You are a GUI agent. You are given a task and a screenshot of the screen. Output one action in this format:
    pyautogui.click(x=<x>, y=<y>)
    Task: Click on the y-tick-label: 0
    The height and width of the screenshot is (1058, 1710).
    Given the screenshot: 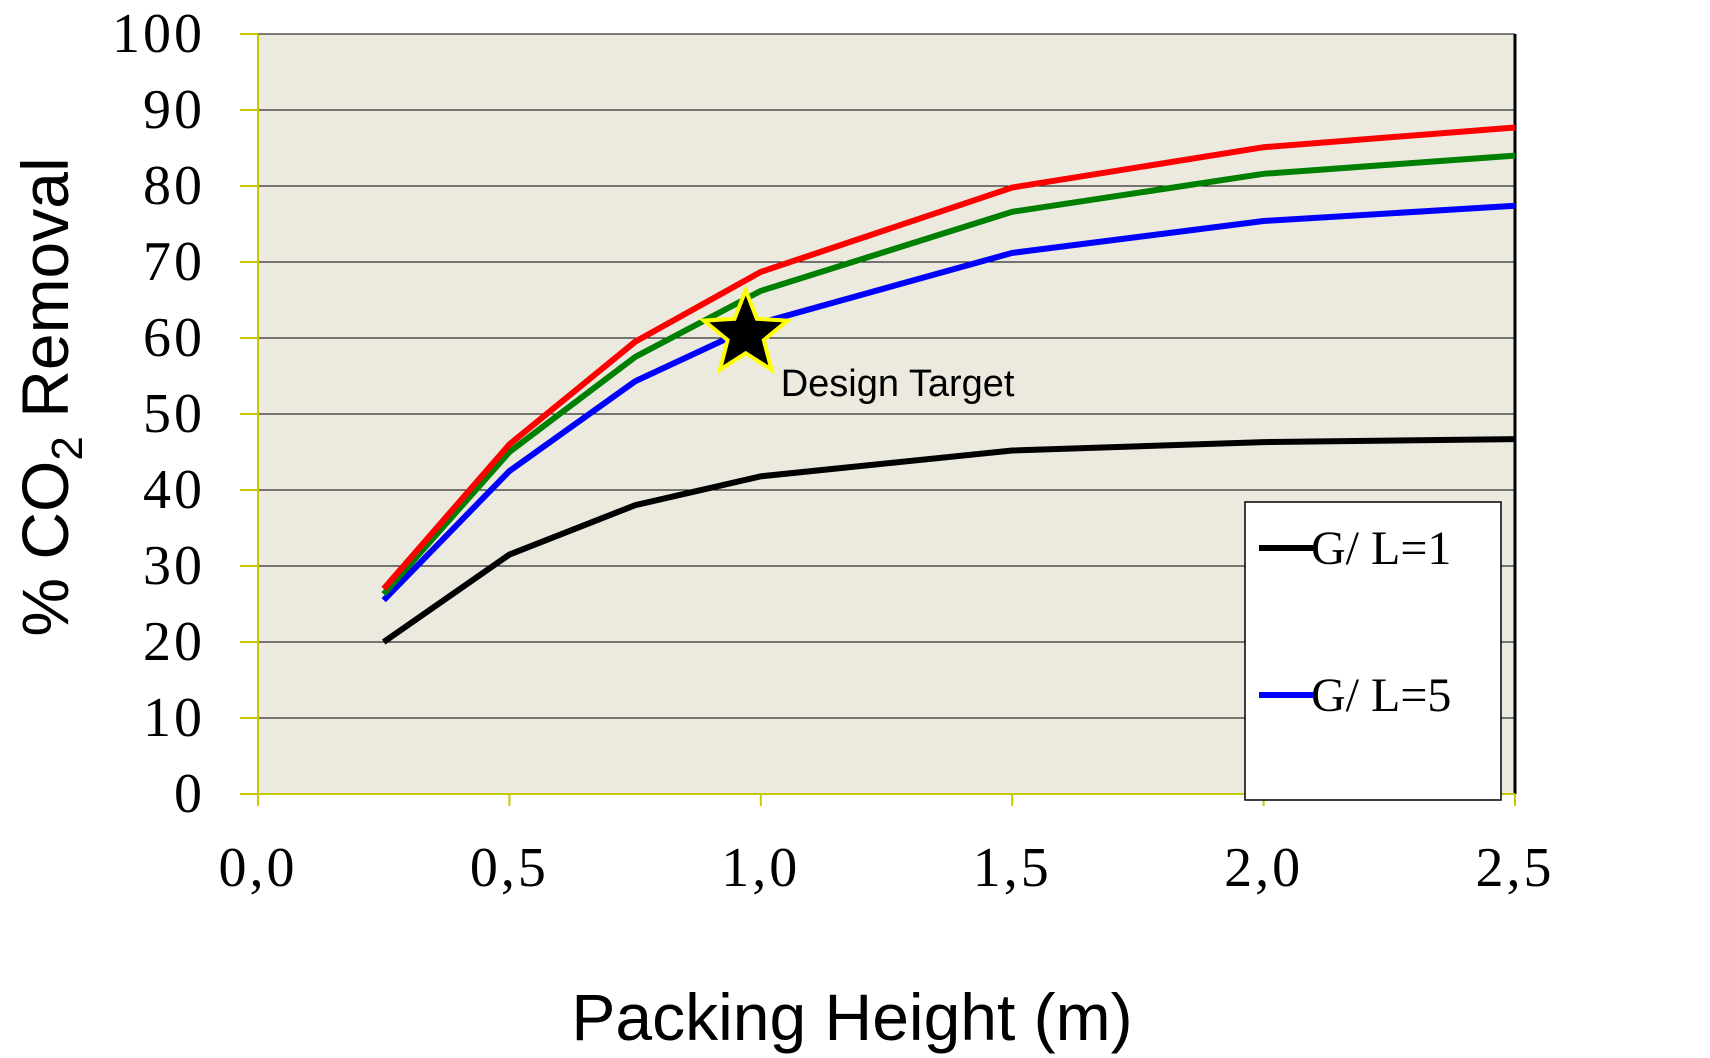 What is the action you would take?
    pyautogui.click(x=189, y=794)
    